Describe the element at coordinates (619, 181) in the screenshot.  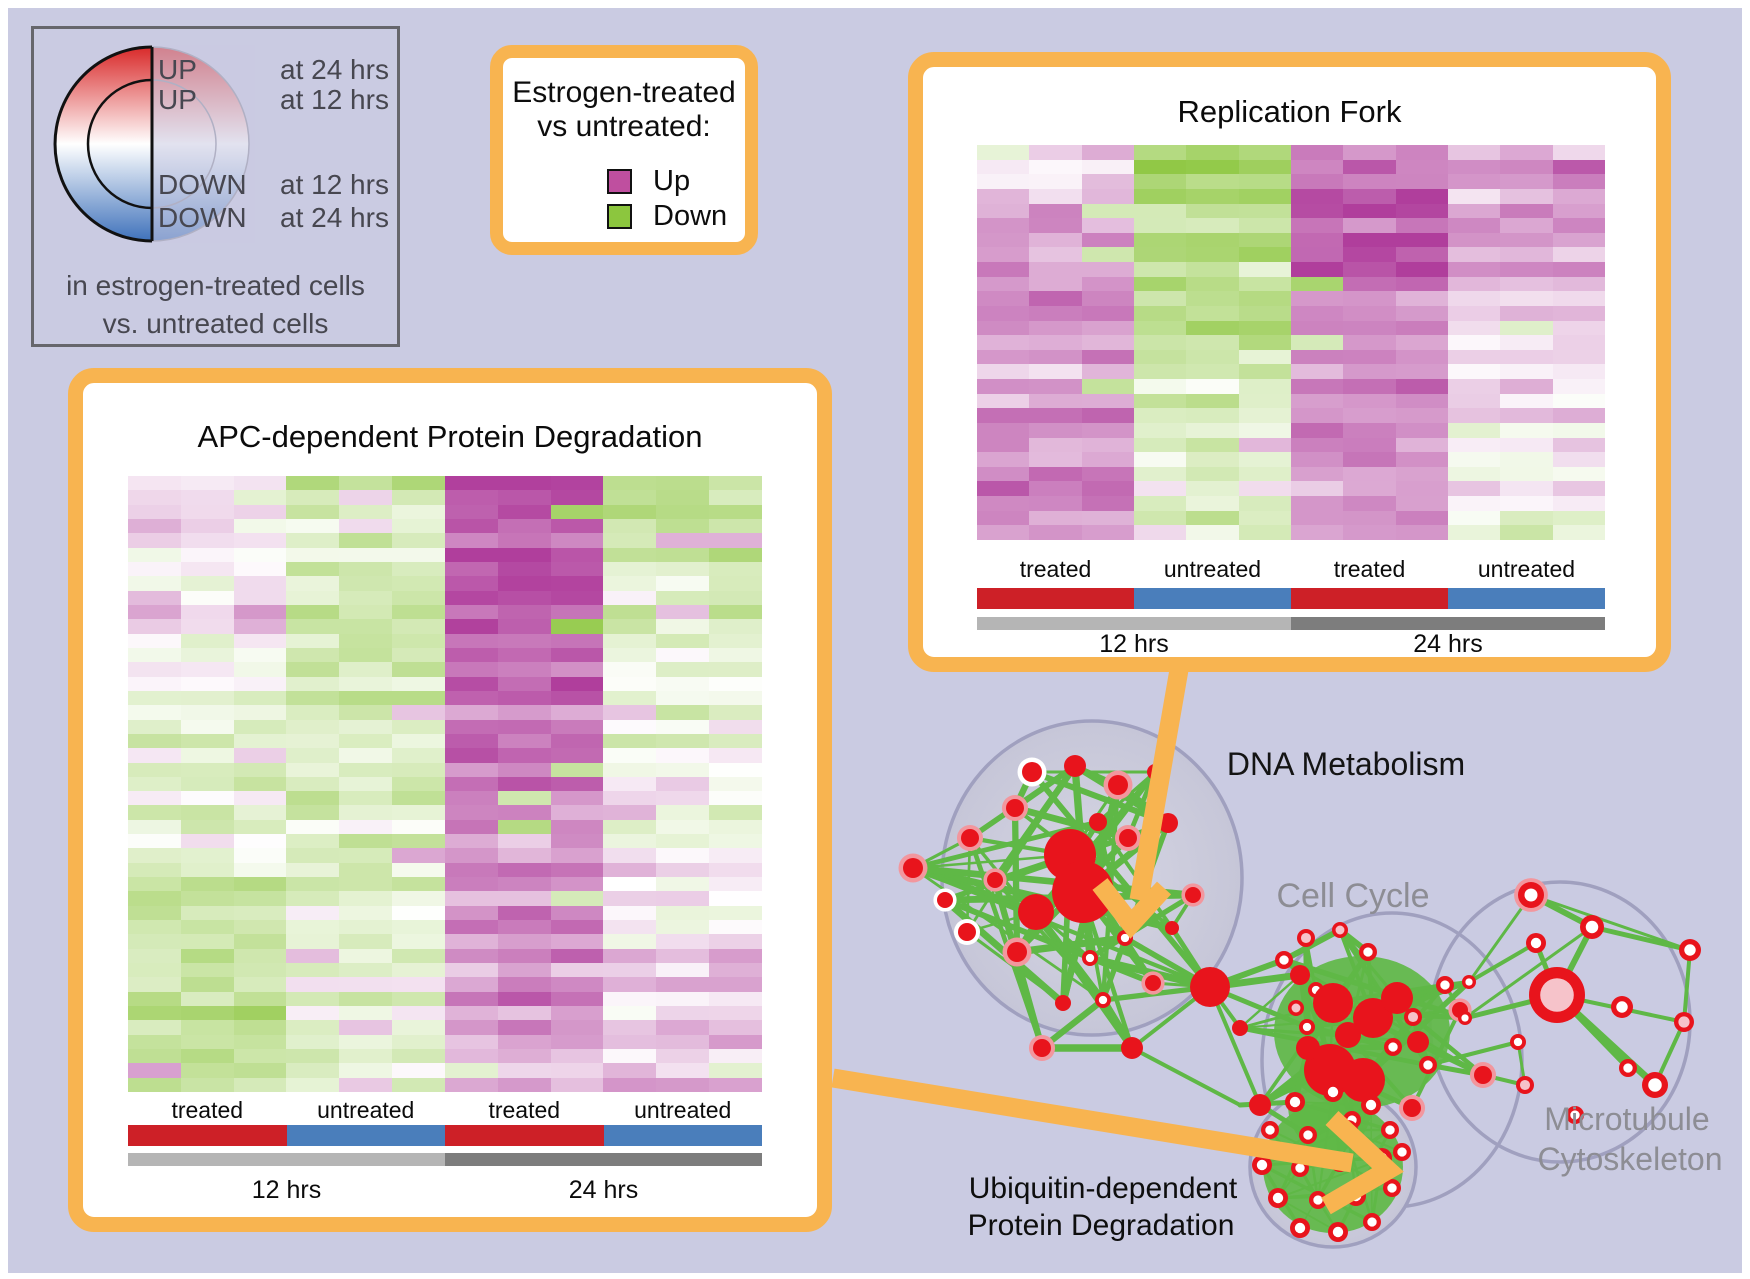
I see `up-color-swatch` at that location.